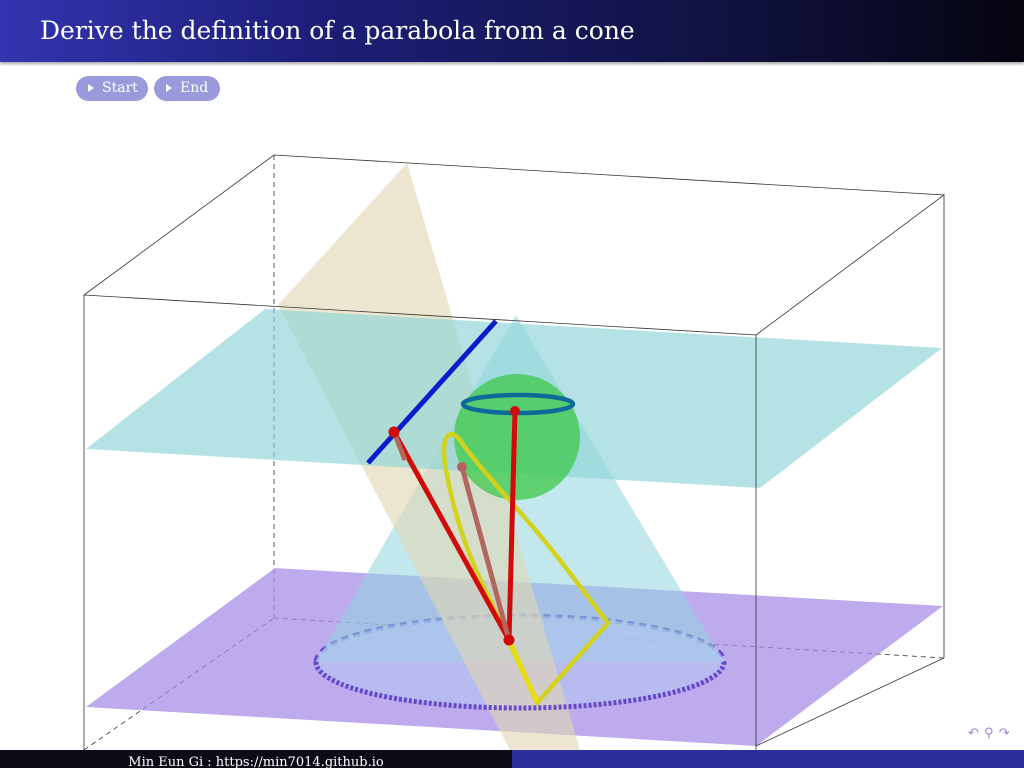 The width and height of the screenshot is (1024, 768). What do you see at coordinates (512, 525) in the screenshot?
I see `point-to-tangent-line` at bounding box center [512, 525].